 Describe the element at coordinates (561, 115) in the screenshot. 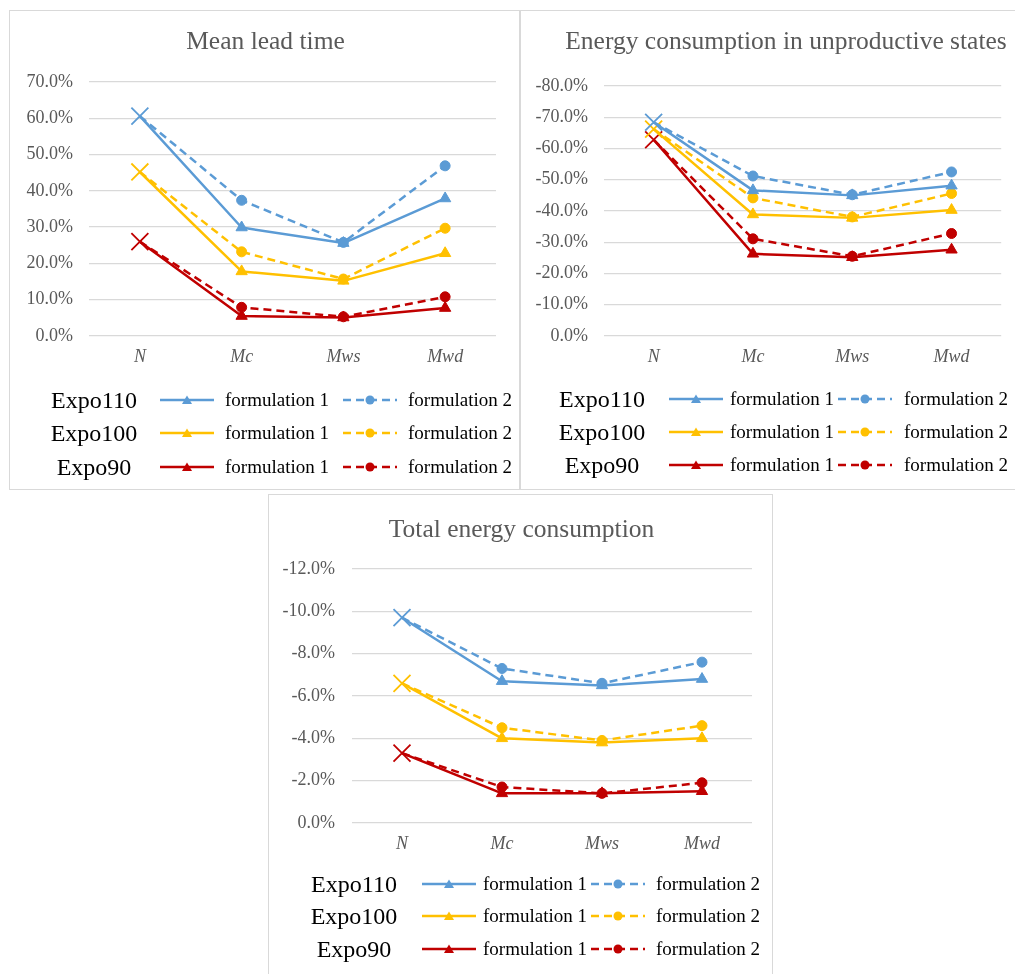

I see `y-tick-label: -70.0%` at that location.